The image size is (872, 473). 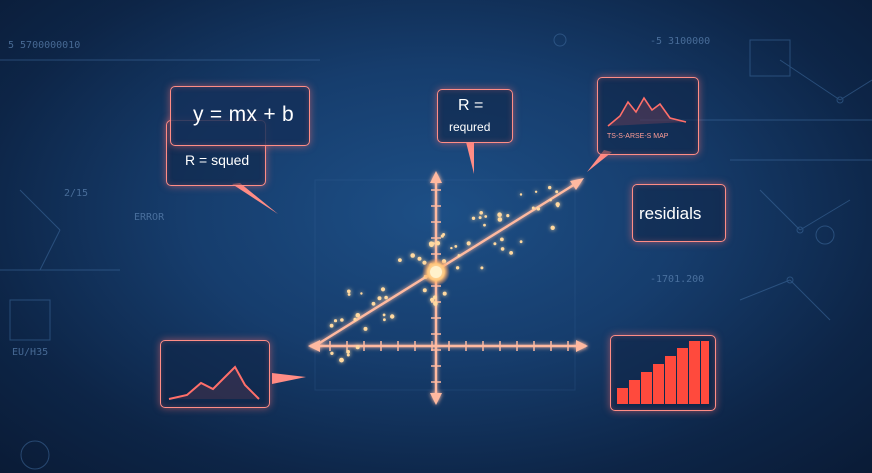 I want to click on residuals-label: residials, so click(x=670, y=213).